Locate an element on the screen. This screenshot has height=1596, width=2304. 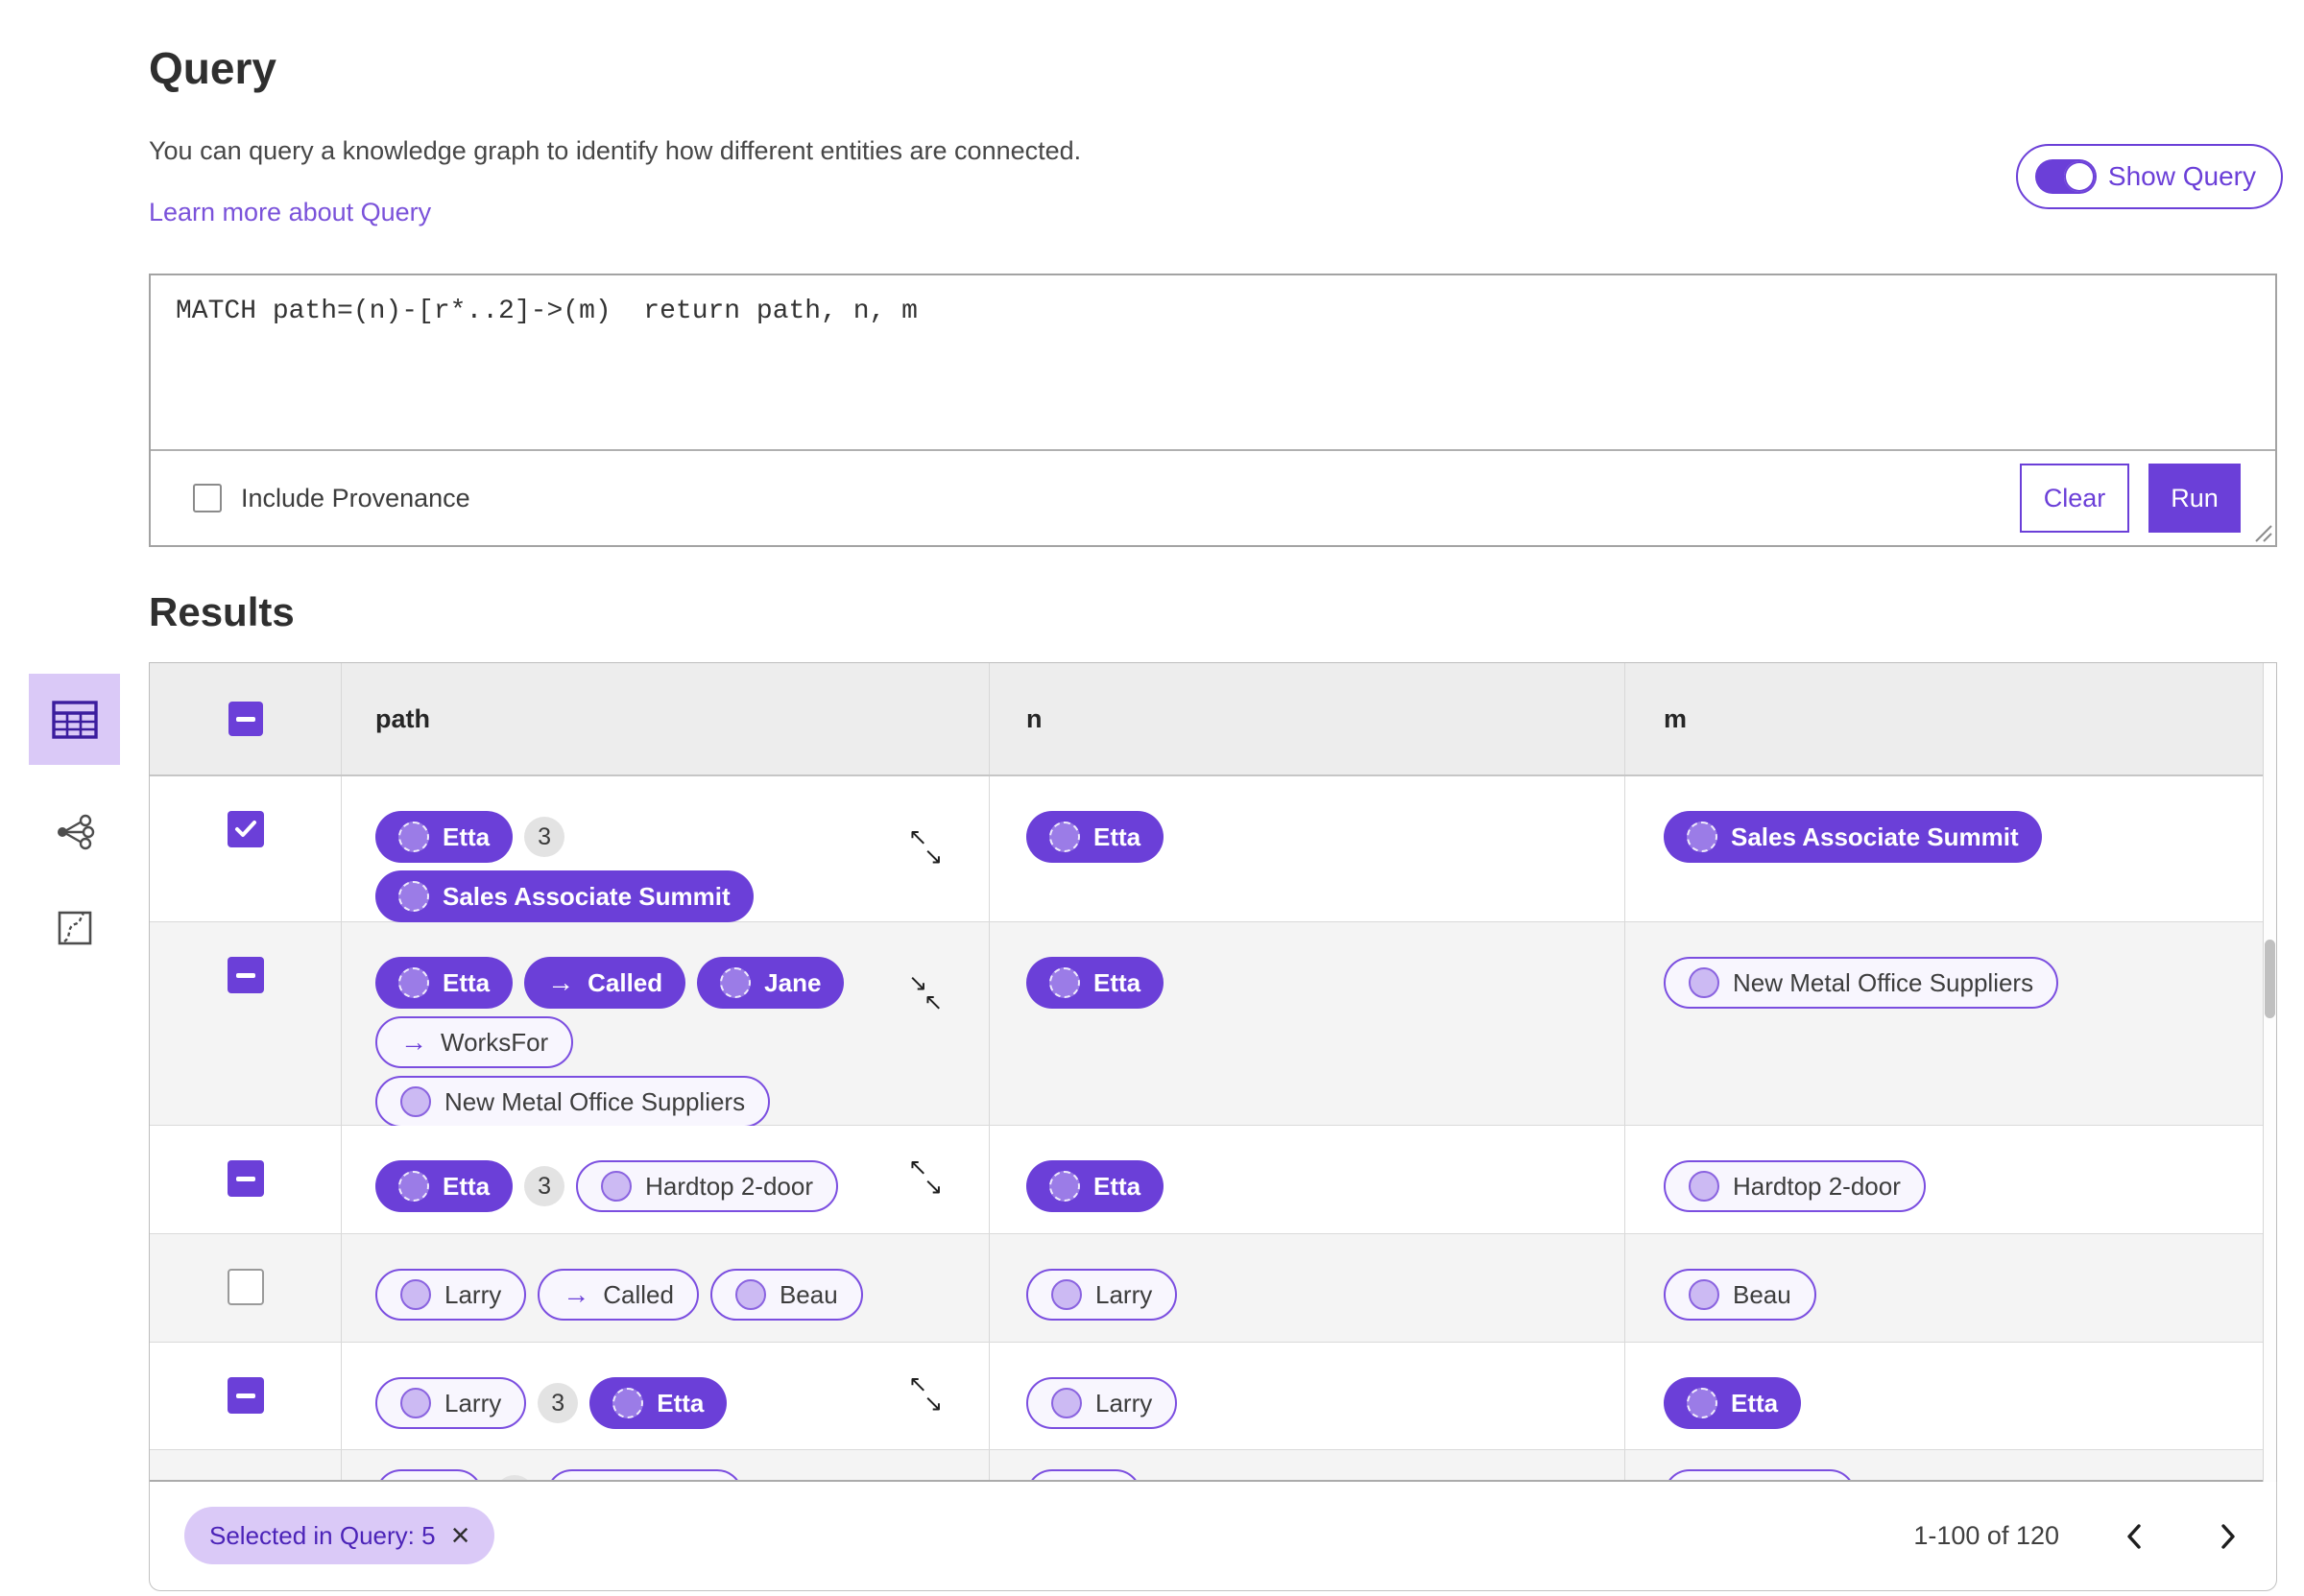
pill-label: Hardtop 2-door is located at coordinates (729, 1186).